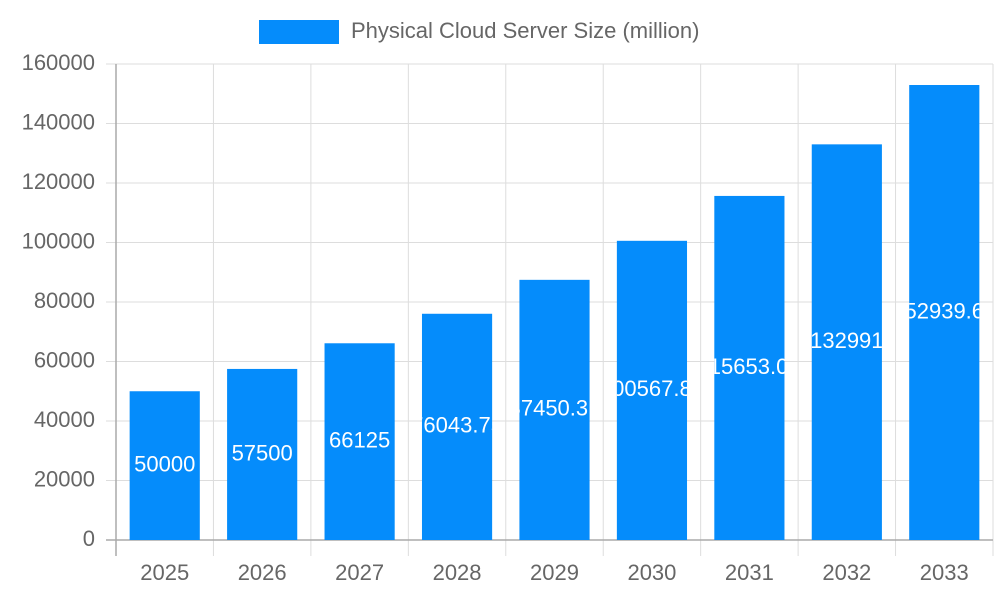 This screenshot has width=1000, height=600. What do you see at coordinates (262, 572) in the screenshot?
I see `x-tick-label: 2026` at bounding box center [262, 572].